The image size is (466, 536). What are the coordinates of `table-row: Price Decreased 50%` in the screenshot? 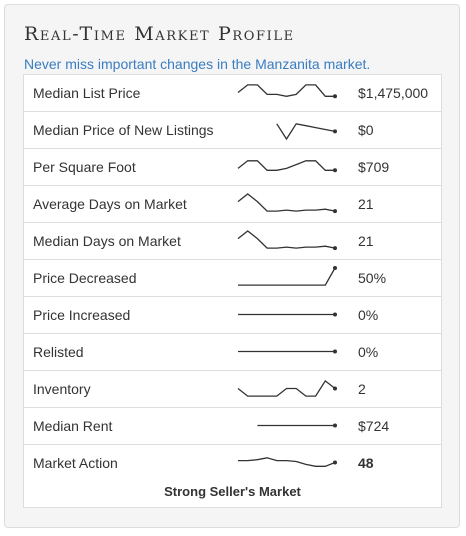 It's located at (232, 278).